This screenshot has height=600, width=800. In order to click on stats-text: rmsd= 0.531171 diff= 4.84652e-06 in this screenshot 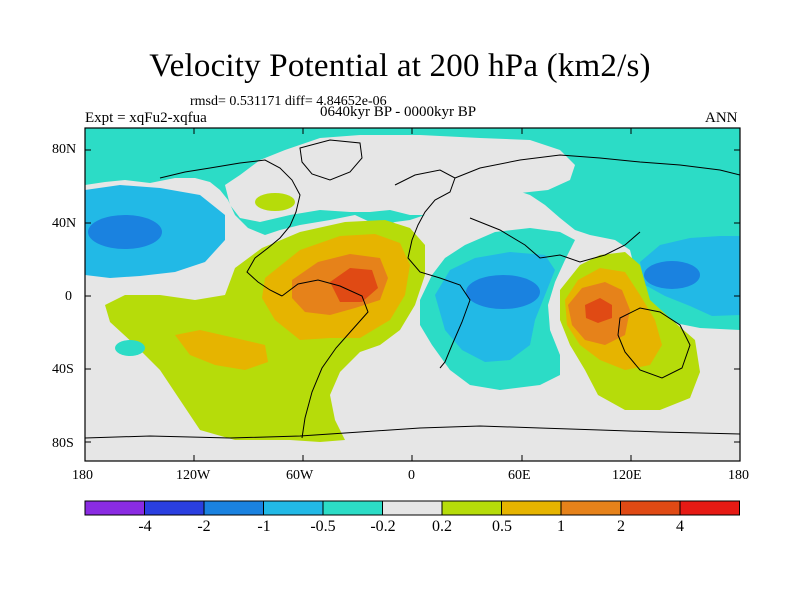, I will do `click(288, 101)`.